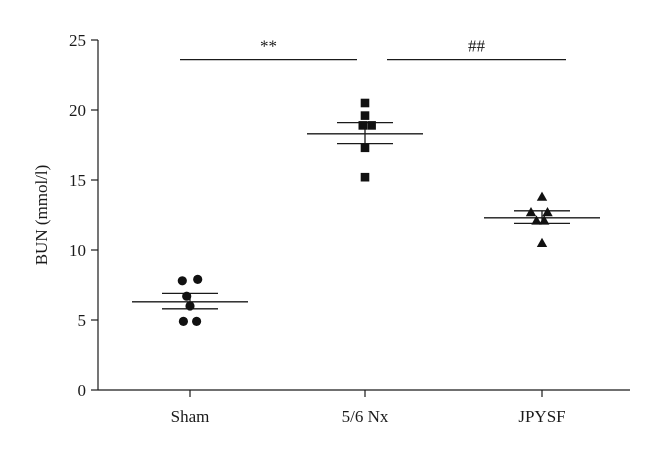 Image resolution: width=660 pixels, height=460 pixels. Describe the element at coordinates (190, 416) in the screenshot. I see `x-tick-label-0: Sham` at that location.